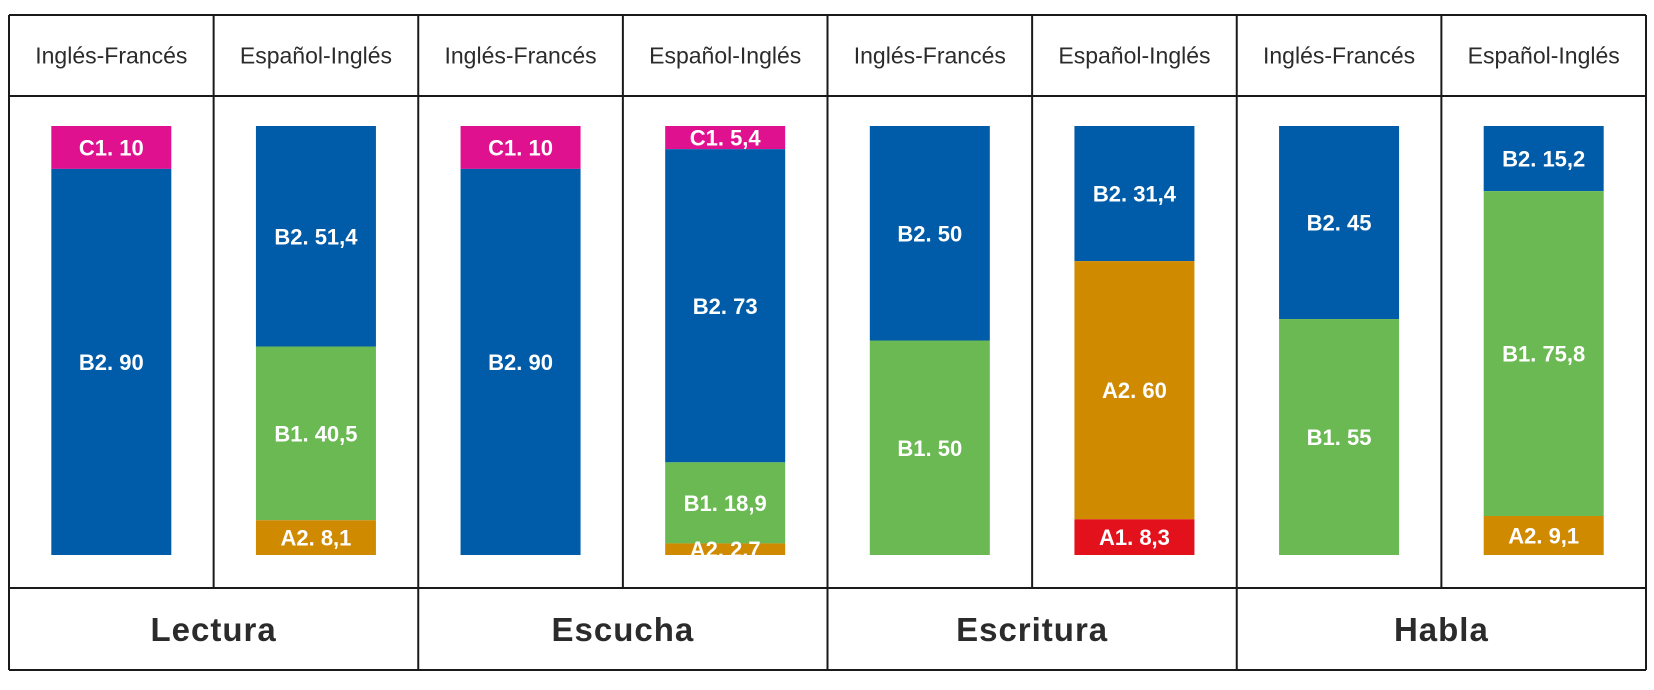  Describe the element at coordinates (1339, 56) in the screenshot. I see `column-header-3-0: Inglés-Francés` at that location.